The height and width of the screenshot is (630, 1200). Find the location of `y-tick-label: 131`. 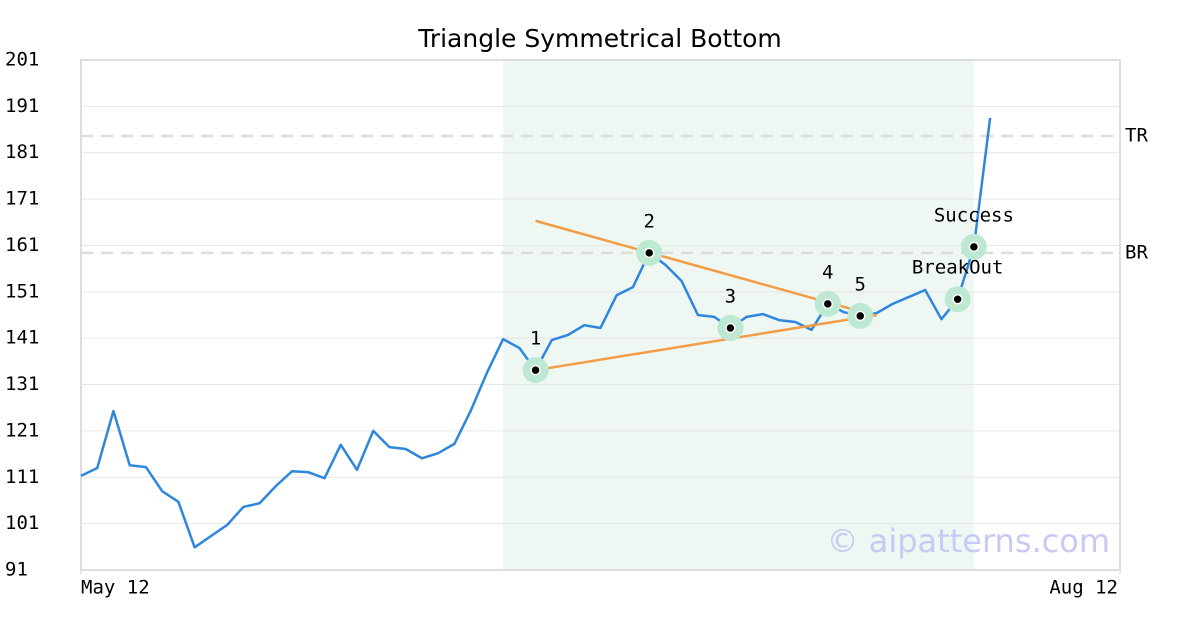

y-tick-label: 131 is located at coordinates (22, 384).